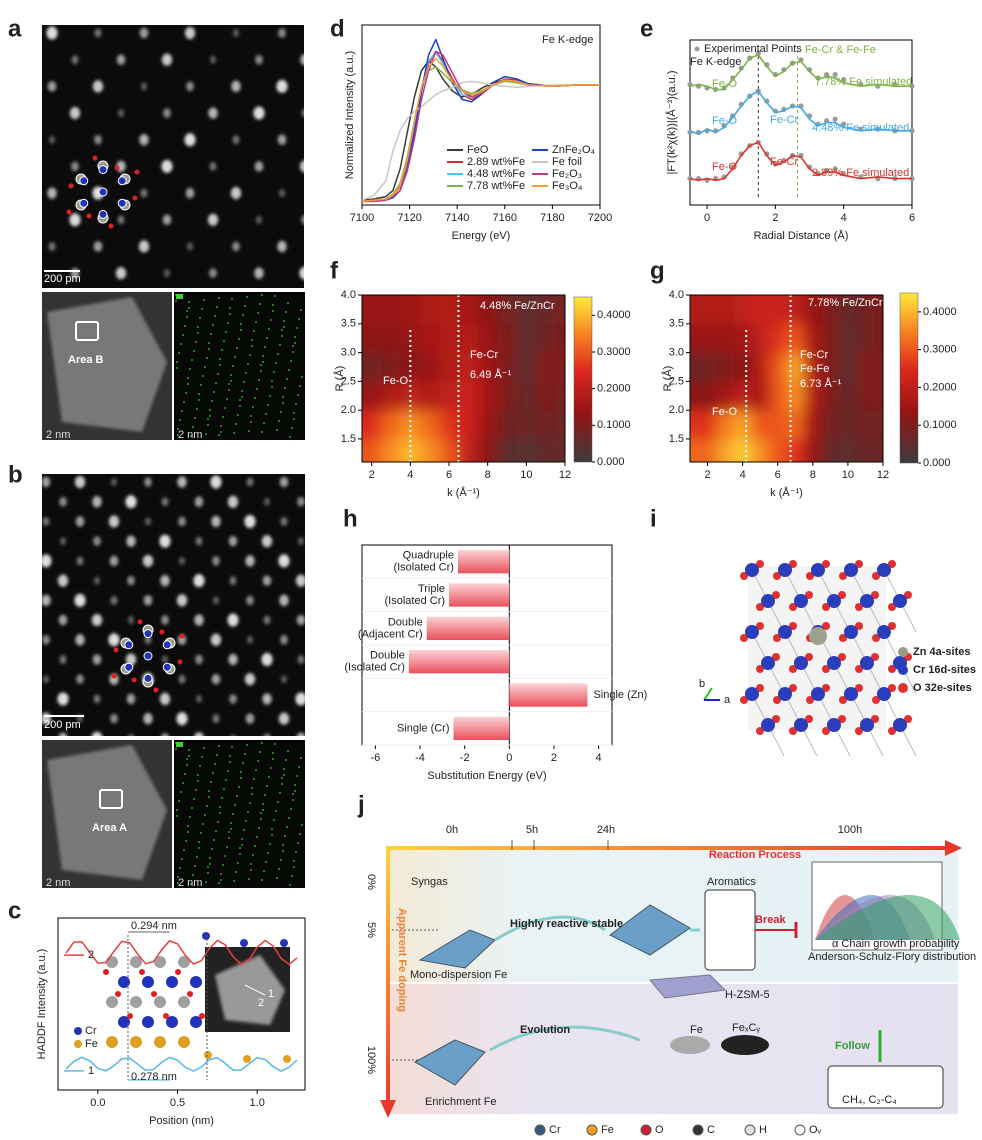 The height and width of the screenshot is (1140, 982). Describe the element at coordinates (480, 130) in the screenshot. I see `xanes-line` at that location.